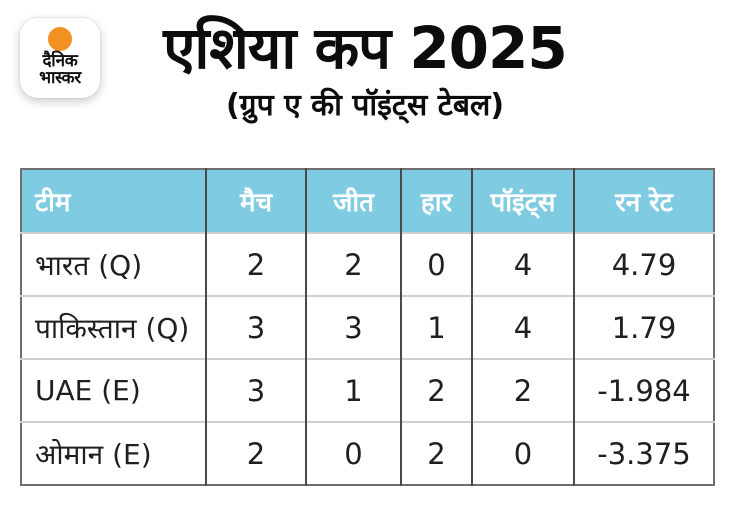  What do you see at coordinates (353, 264) in the screenshot?
I see `wins-cell: 2` at bounding box center [353, 264].